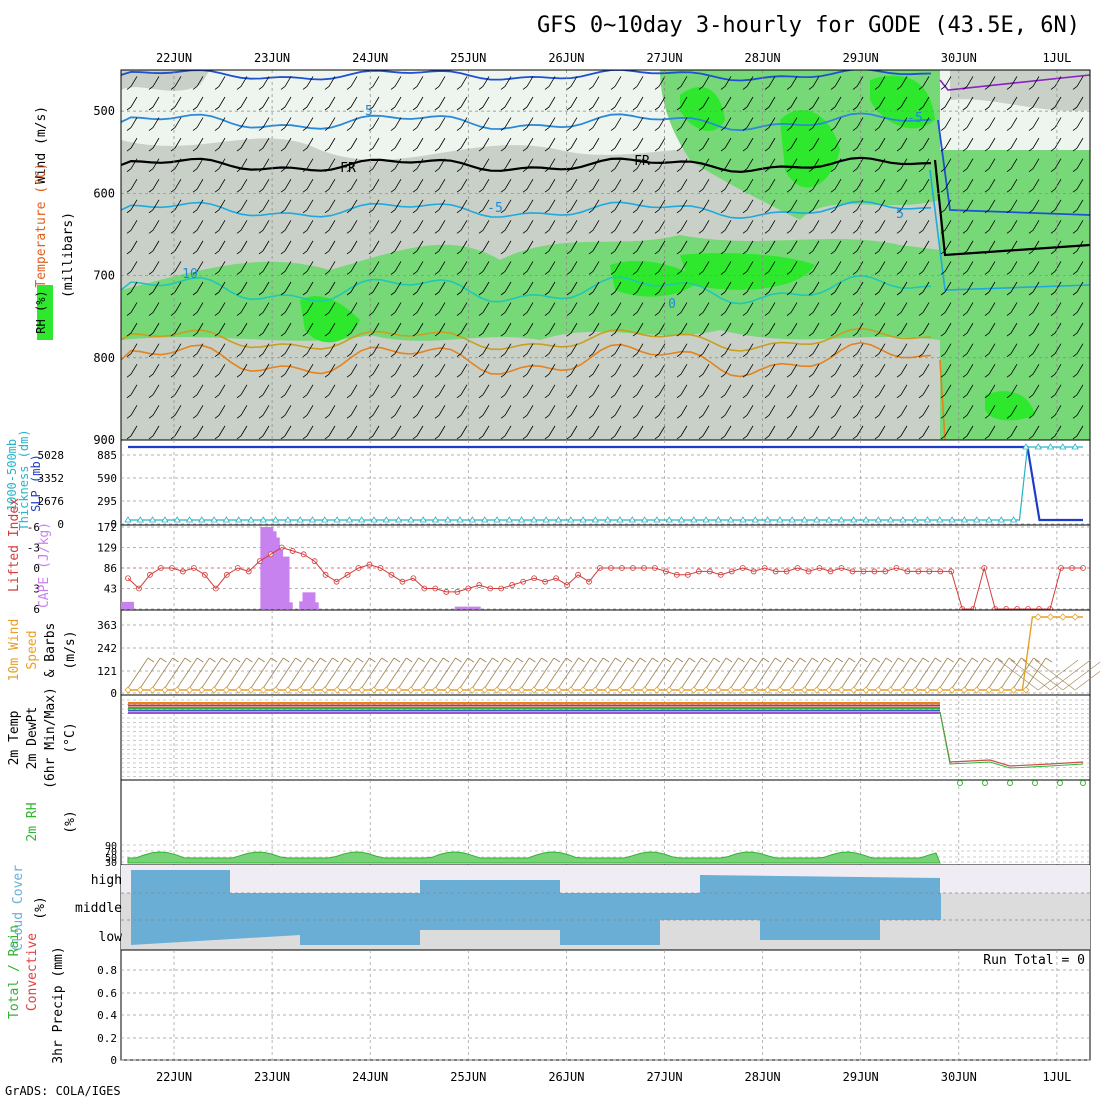  I want to click on contour-label: -5, so click(495, 208).